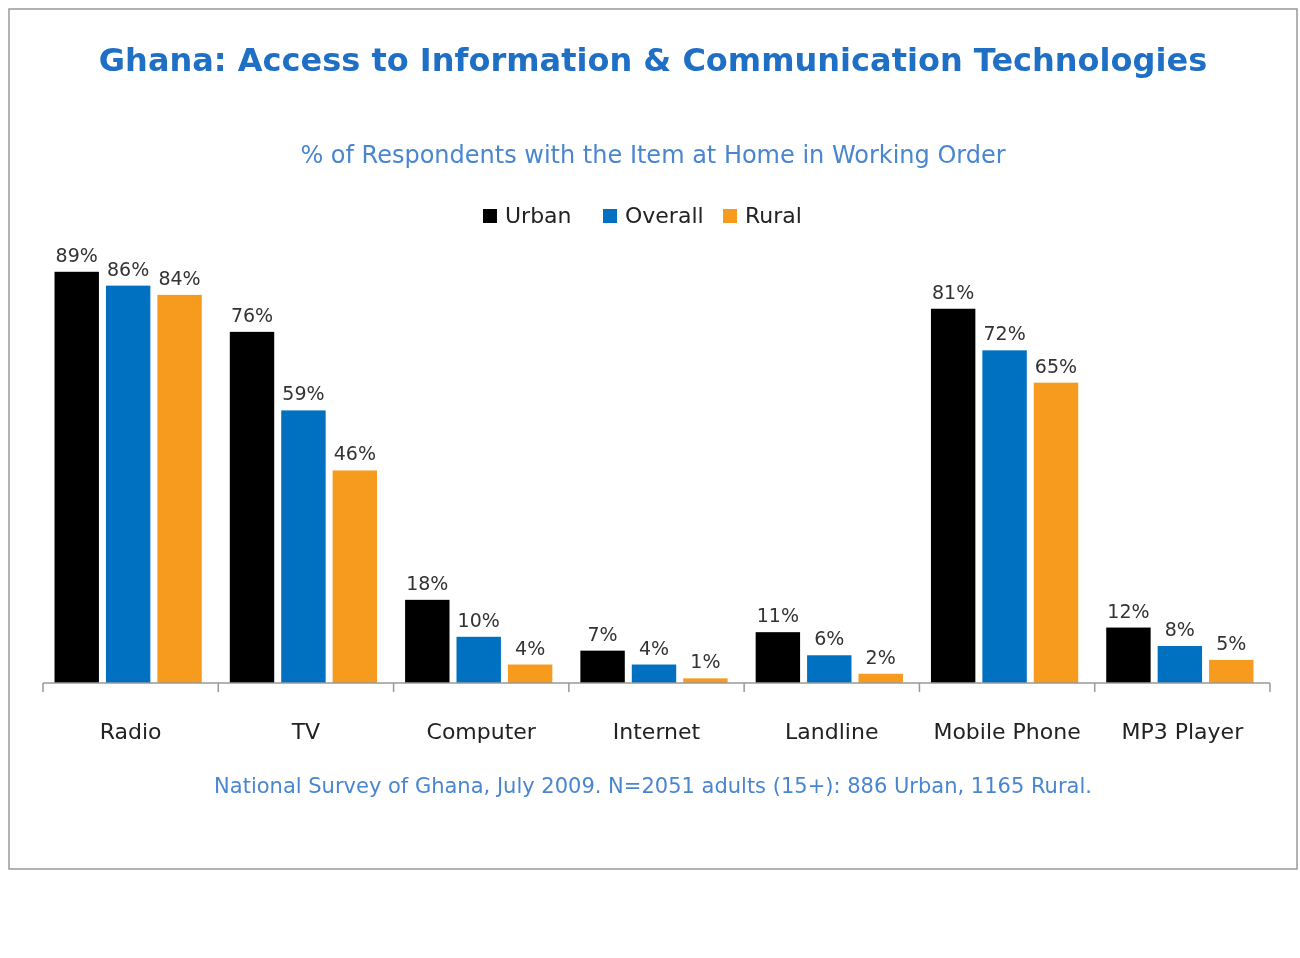 This screenshot has height=958, width=1300. I want to click on x-tick-label: Computer, so click(481, 731).